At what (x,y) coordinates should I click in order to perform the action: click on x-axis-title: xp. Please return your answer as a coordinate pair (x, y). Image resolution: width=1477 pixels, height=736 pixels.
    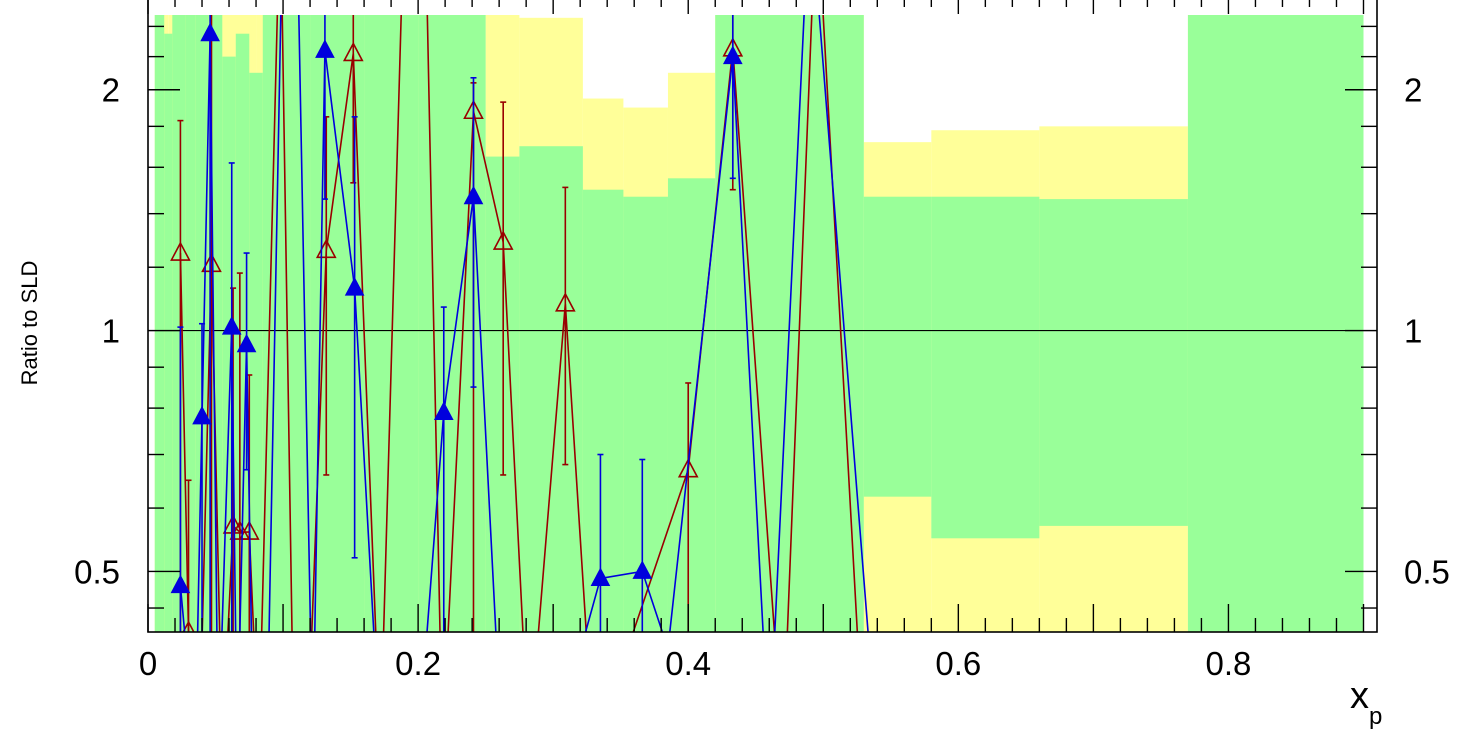
    Looking at the image, I should click on (1366, 702).